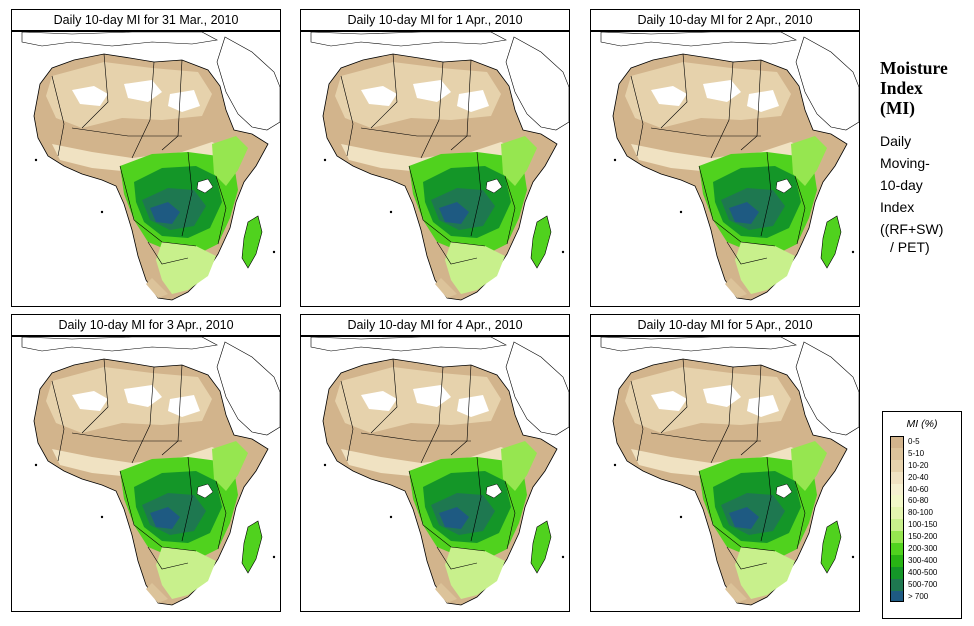  I want to click on map-panel-5: Daily 10-day MI for 4 Apr., 2010, so click(435, 463).